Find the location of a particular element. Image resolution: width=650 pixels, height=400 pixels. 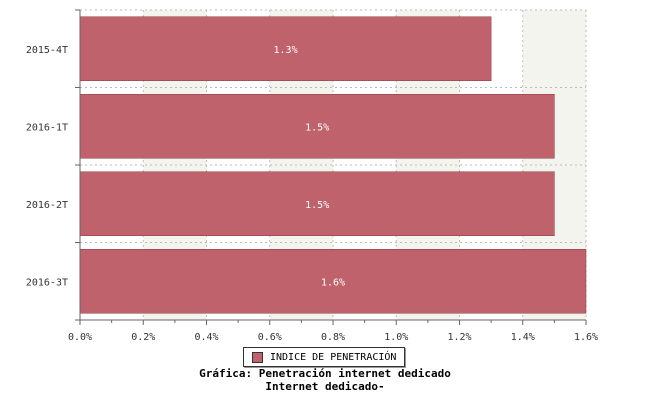

x-tick-label: 1.4% is located at coordinates (523, 337).